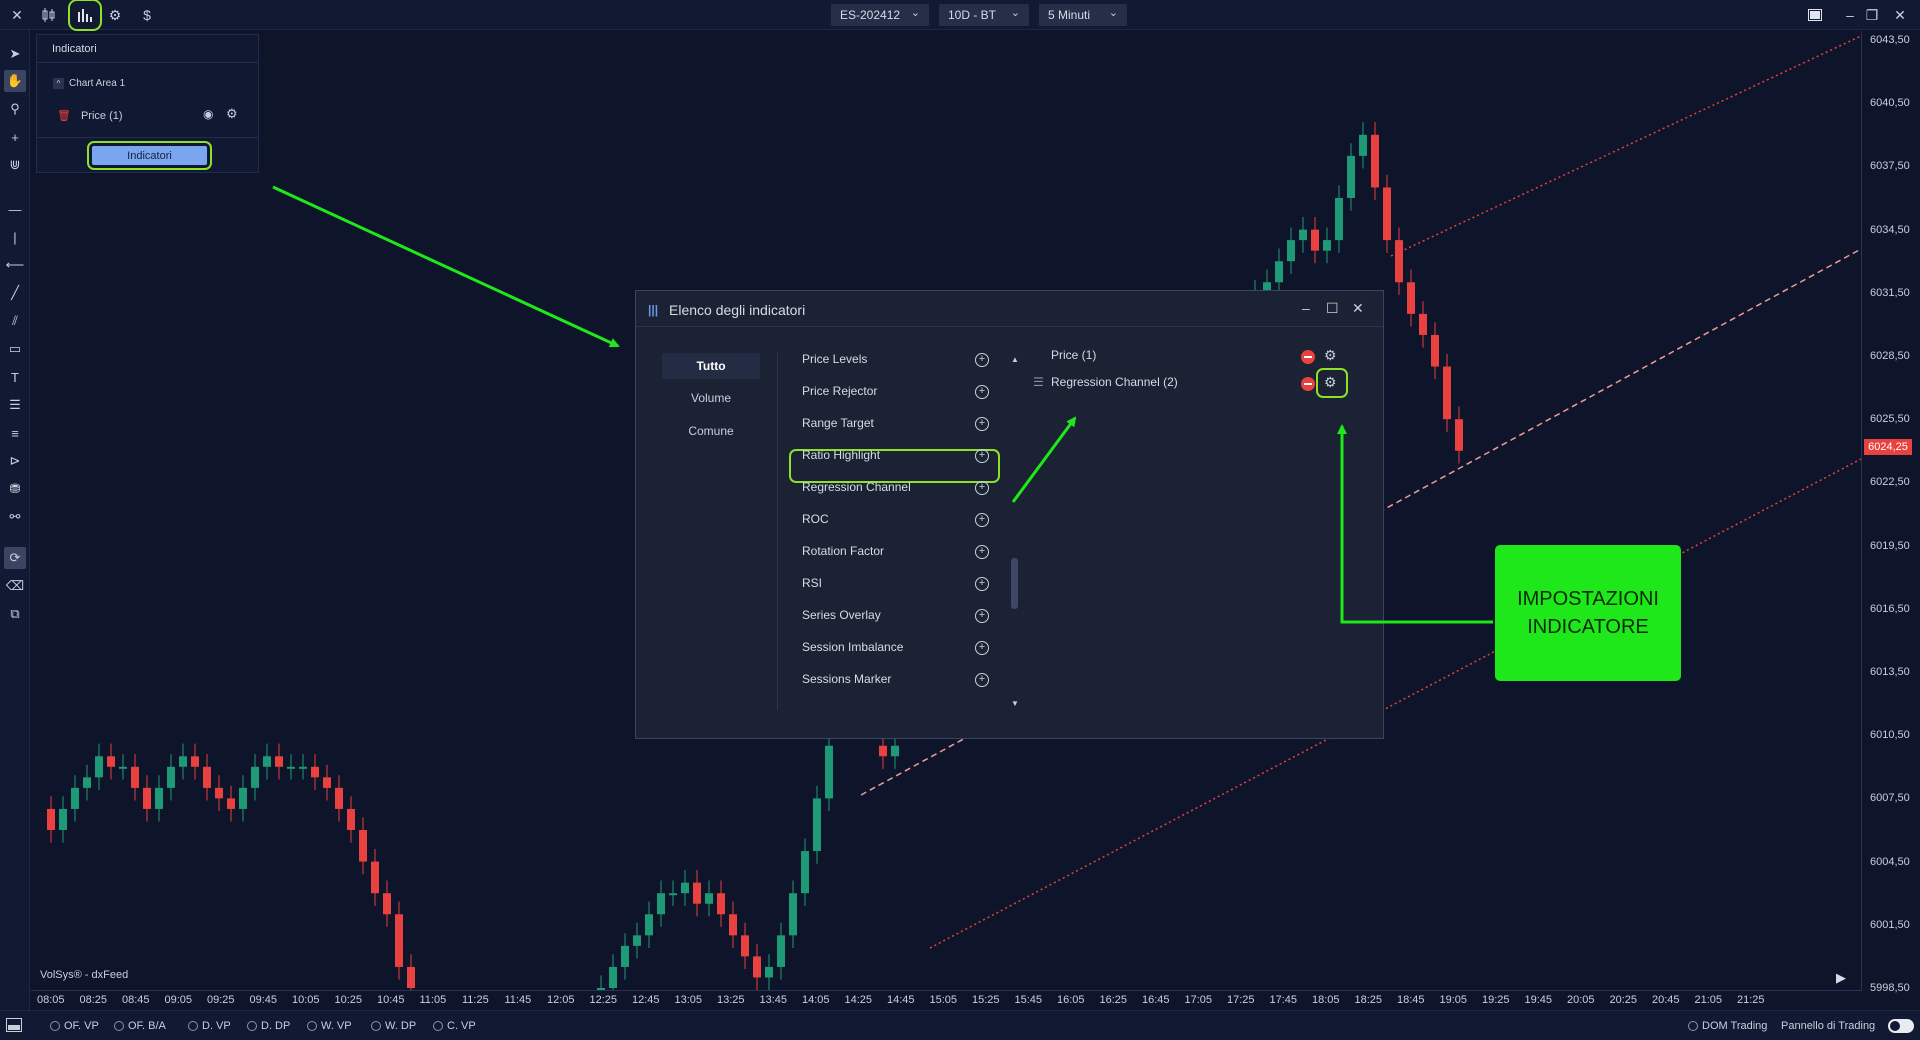 The image size is (1920, 1040). Describe the element at coordinates (856, 487) in the screenshot. I see `indicator-item: Regression Channel` at that location.